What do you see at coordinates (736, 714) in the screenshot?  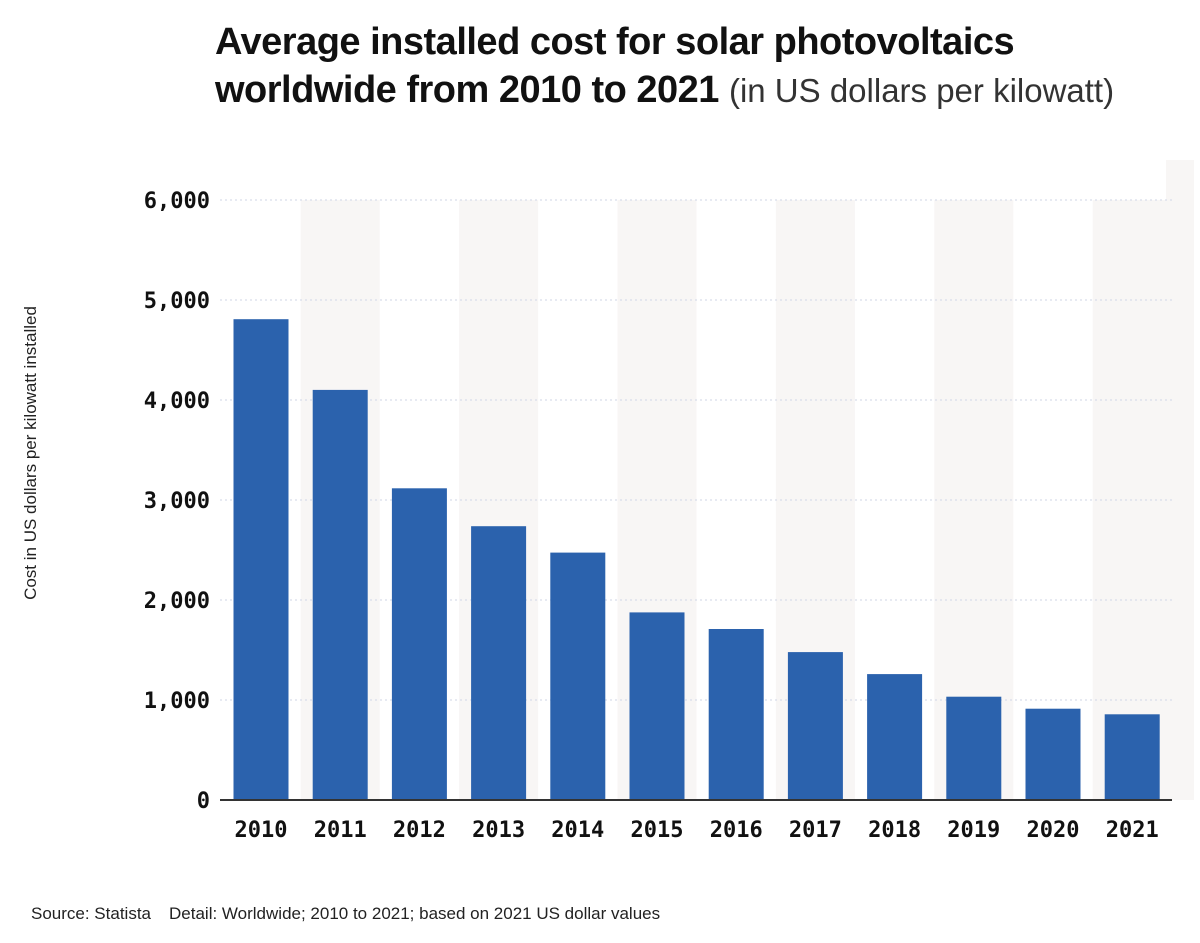 I see `bar-2016` at bounding box center [736, 714].